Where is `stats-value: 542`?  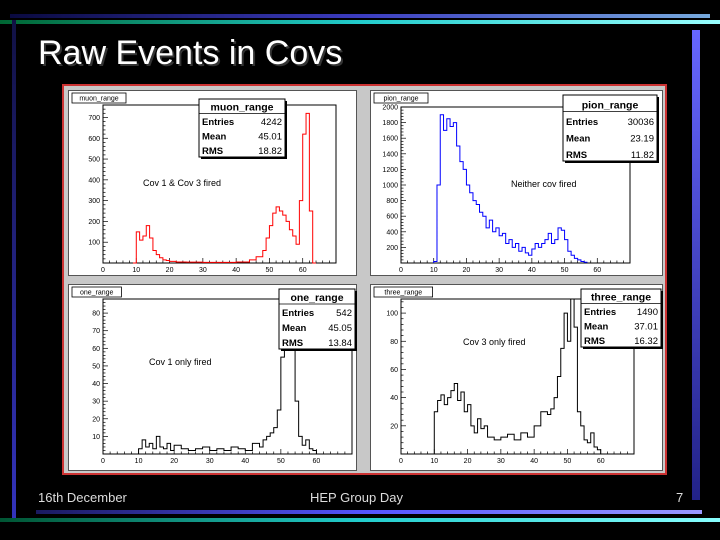
stats-value: 542 is located at coordinates (344, 313).